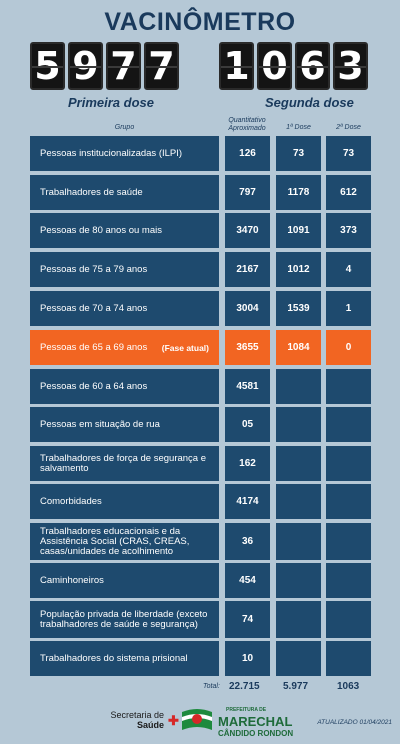 Image resolution: width=400 pixels, height=744 pixels. Describe the element at coordinates (247, 658) in the screenshot. I see `row-quantity: 10` at that location.